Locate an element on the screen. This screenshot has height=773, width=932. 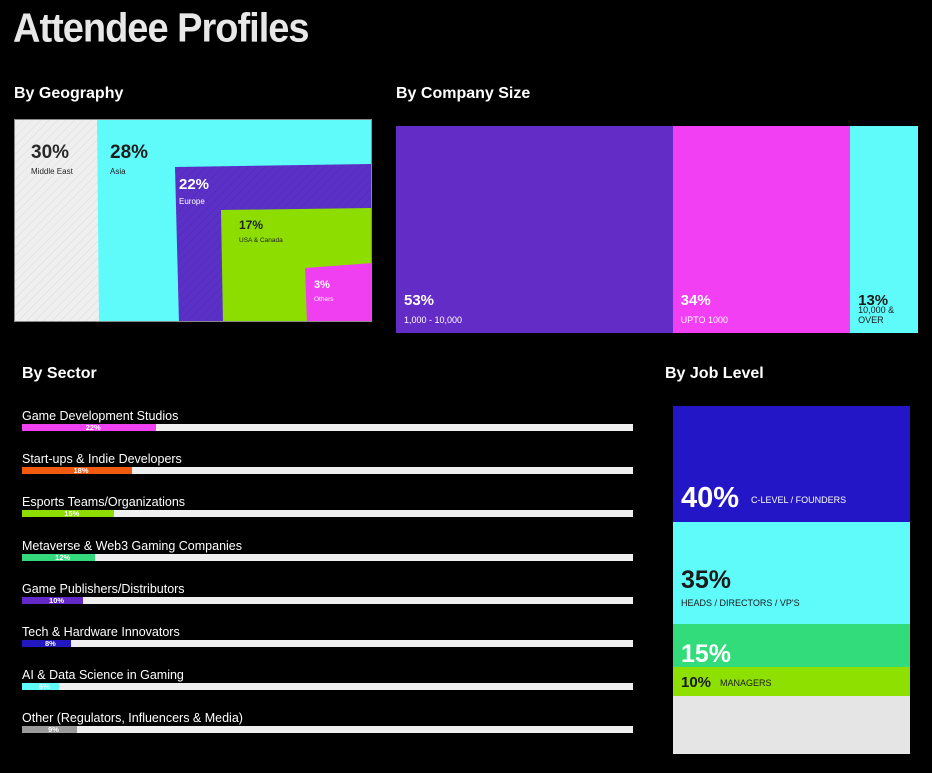
geo-label-middle-east: 30% Middle East is located at coordinates (52, 159).